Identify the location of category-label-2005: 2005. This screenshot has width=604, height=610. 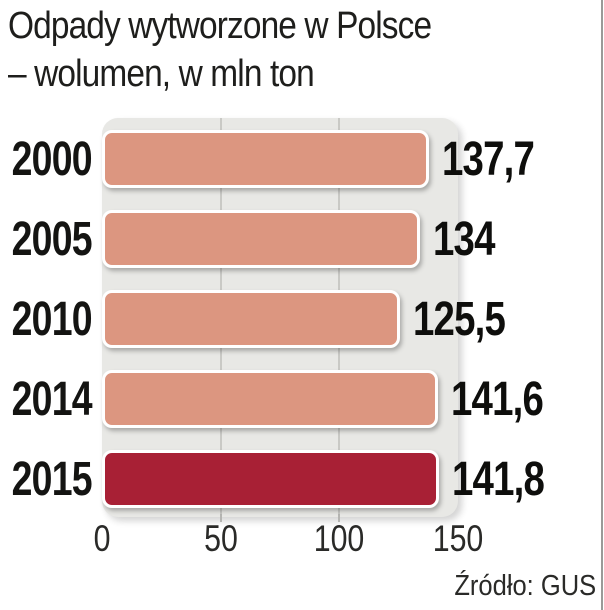
(46, 239).